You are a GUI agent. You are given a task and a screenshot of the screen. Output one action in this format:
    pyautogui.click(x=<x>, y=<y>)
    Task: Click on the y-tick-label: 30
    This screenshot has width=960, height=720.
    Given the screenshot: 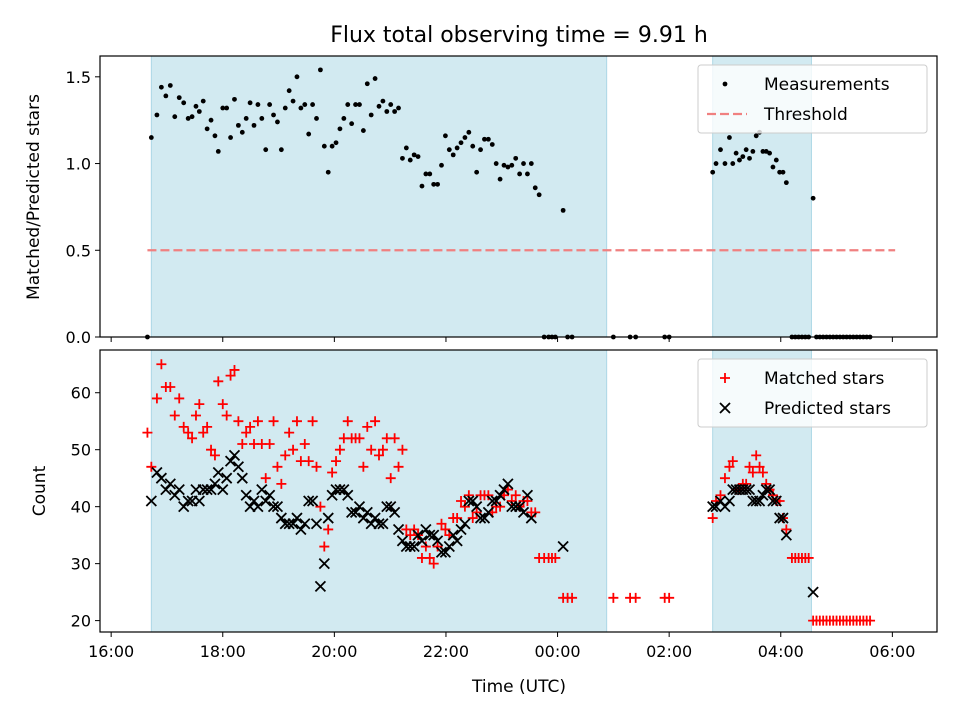 What is the action you would take?
    pyautogui.click(x=81, y=564)
    